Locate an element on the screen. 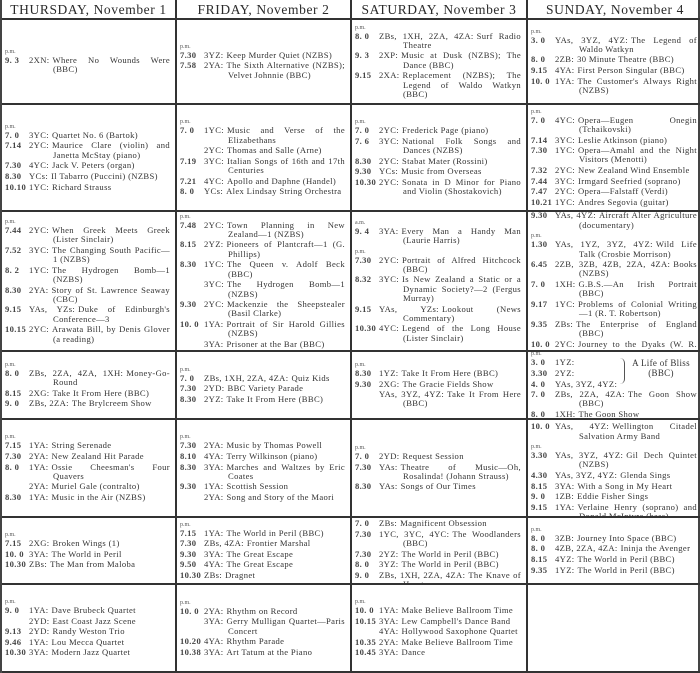 This screenshot has height=673, width=700. programme-text: 1XH: G.B.S.—An Irish Portrait (BBC) is located at coordinates (626, 289).